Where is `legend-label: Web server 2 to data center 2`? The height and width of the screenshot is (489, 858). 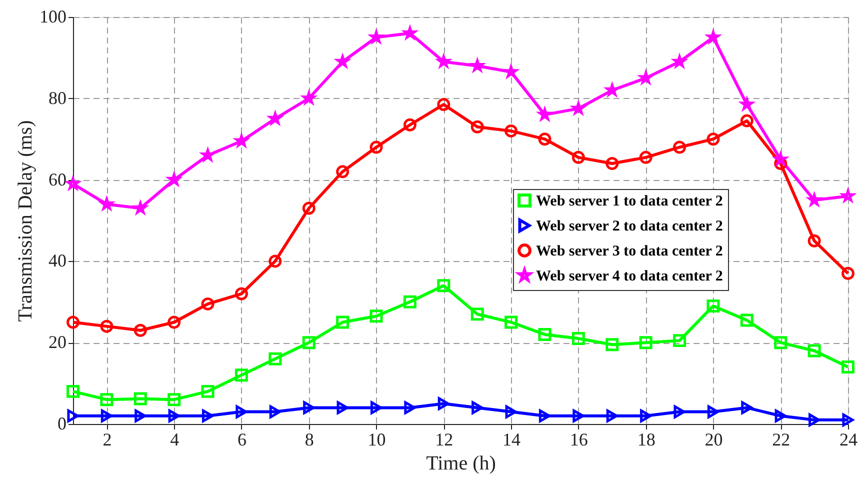 legend-label: Web server 2 to data center 2 is located at coordinates (629, 226).